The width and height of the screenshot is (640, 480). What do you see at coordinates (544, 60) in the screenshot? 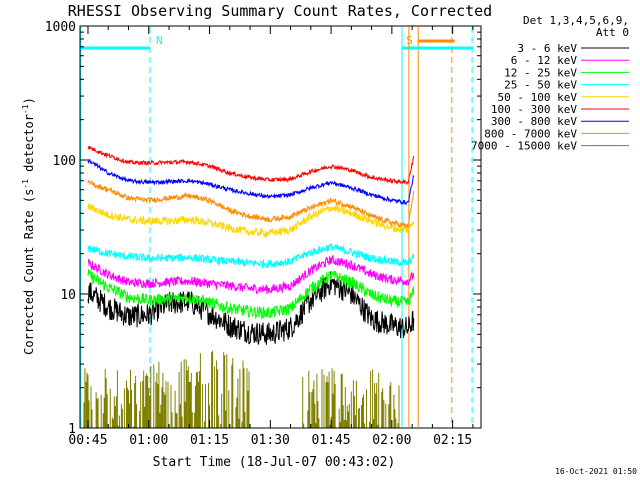
I see `legend-entry-label: 6 - 12 keV` at bounding box center [544, 60].